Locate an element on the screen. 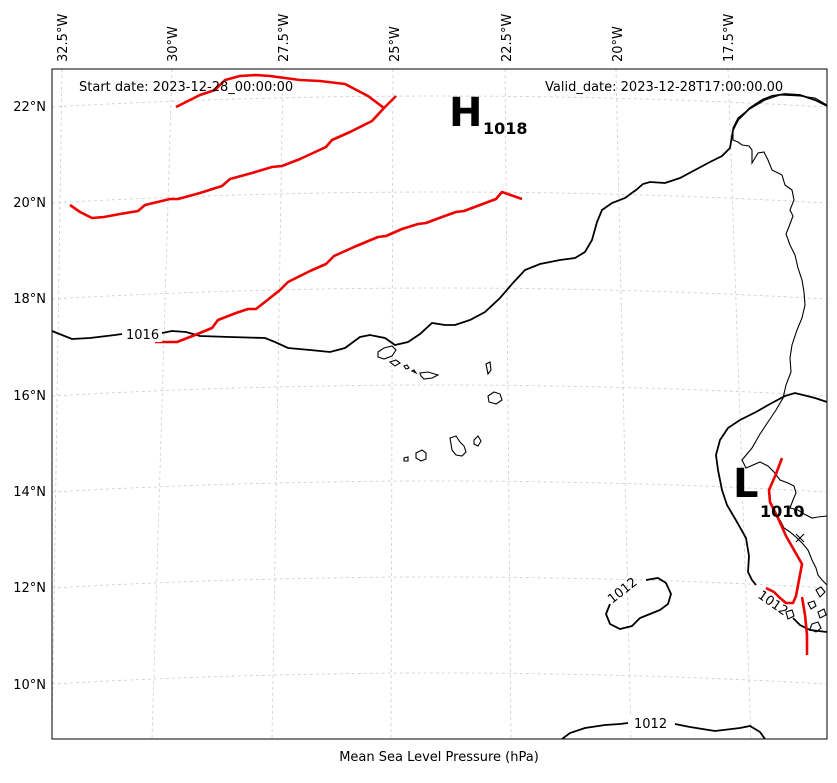 This screenshot has width=837, height=783. cross-marker is located at coordinates (800, 538).